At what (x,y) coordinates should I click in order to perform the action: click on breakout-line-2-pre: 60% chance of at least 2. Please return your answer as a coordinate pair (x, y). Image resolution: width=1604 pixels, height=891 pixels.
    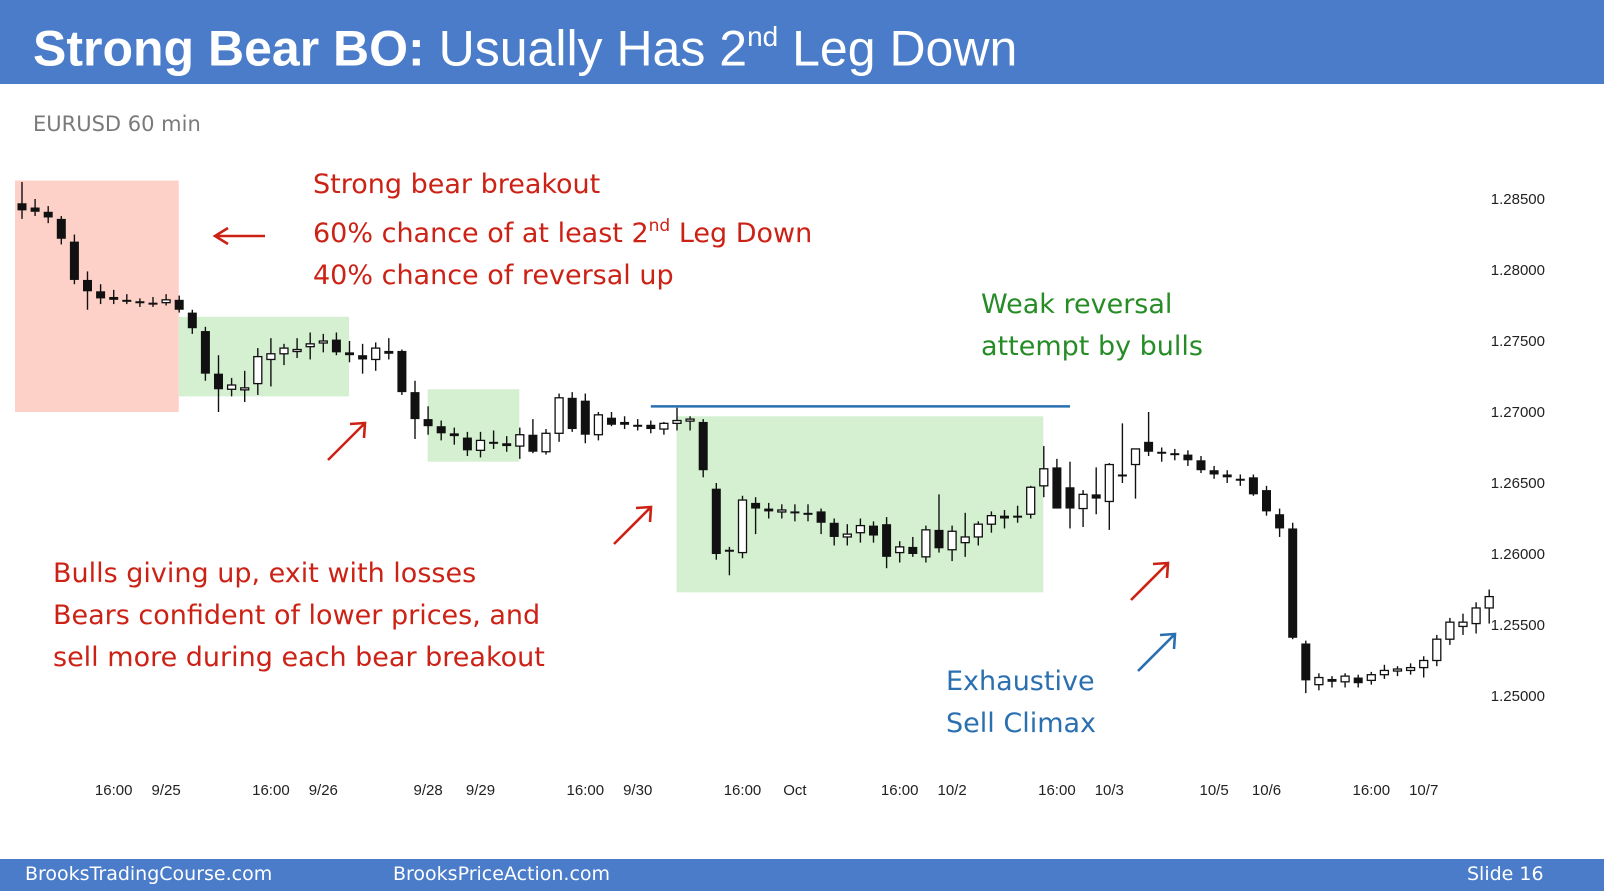
    Looking at the image, I should click on (481, 233).